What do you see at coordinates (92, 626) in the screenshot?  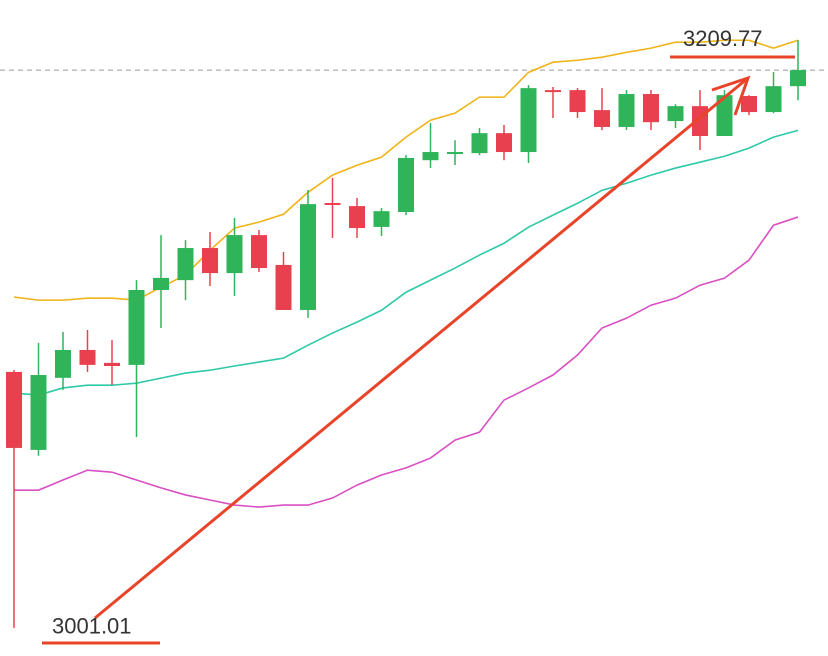 I see `low-label: 3001.01` at bounding box center [92, 626].